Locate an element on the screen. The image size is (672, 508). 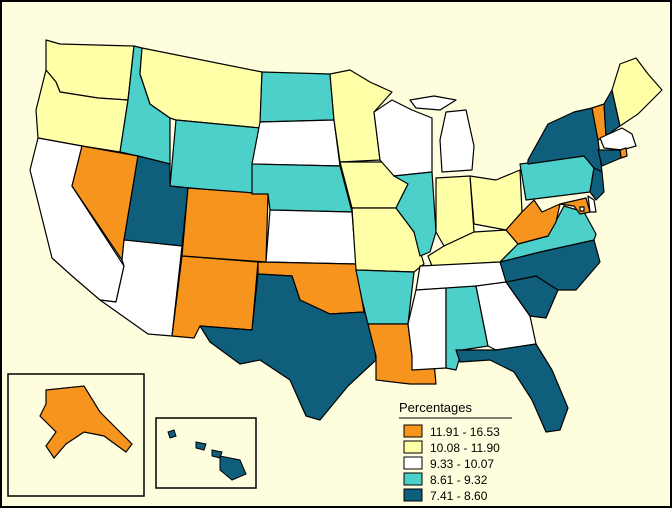
state-ME is located at coordinates (637, 92).